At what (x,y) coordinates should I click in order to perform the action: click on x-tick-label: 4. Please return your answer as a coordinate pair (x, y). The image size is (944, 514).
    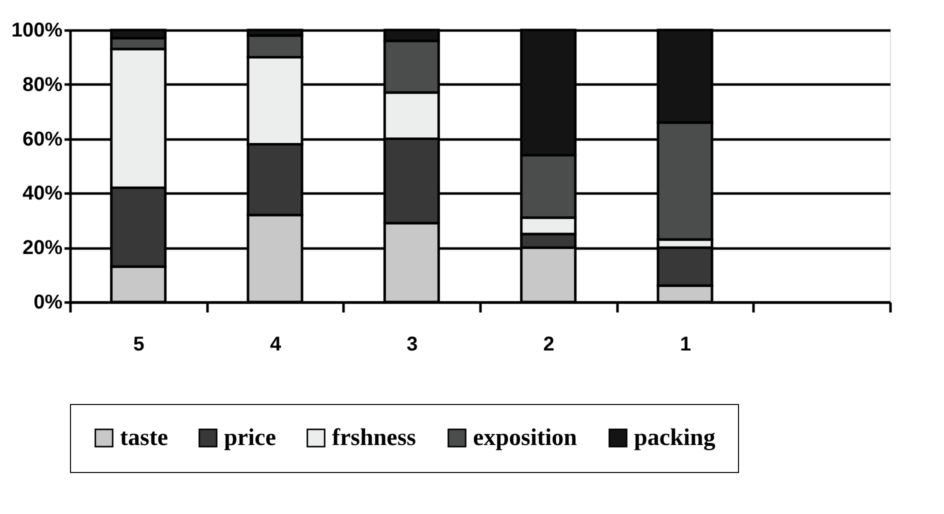
    Looking at the image, I should click on (276, 345).